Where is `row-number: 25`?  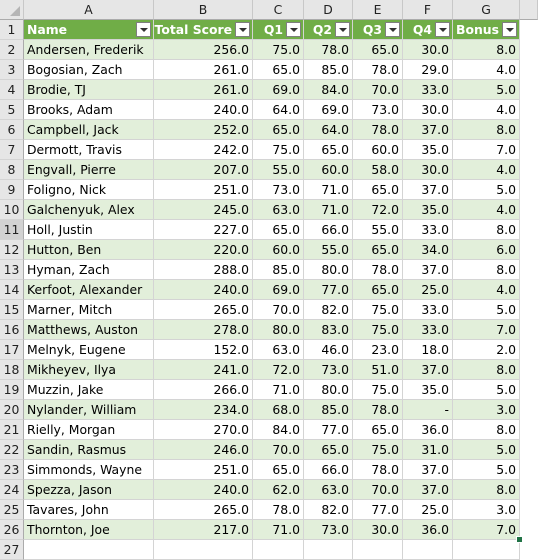 row-number: 25 is located at coordinates (12, 510).